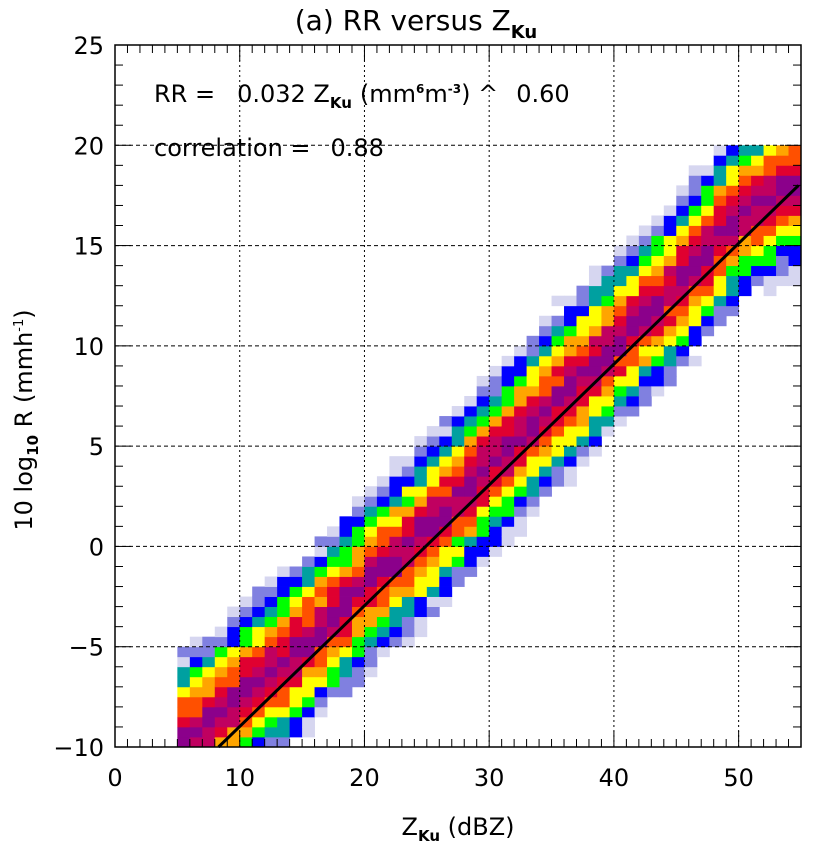  What do you see at coordinates (479, 94) in the screenshot?
I see `fit-equation-units-close: ) ^` at bounding box center [479, 94].